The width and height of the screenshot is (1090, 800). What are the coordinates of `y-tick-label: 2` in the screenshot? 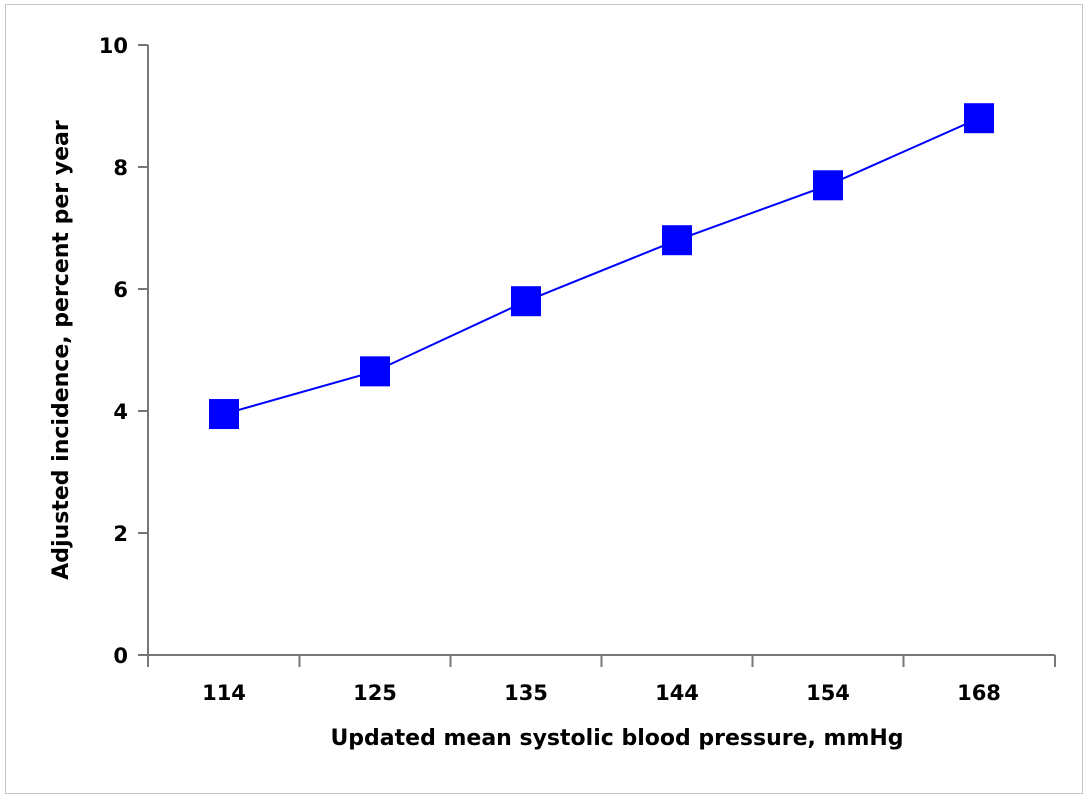 It's located at (120, 534).